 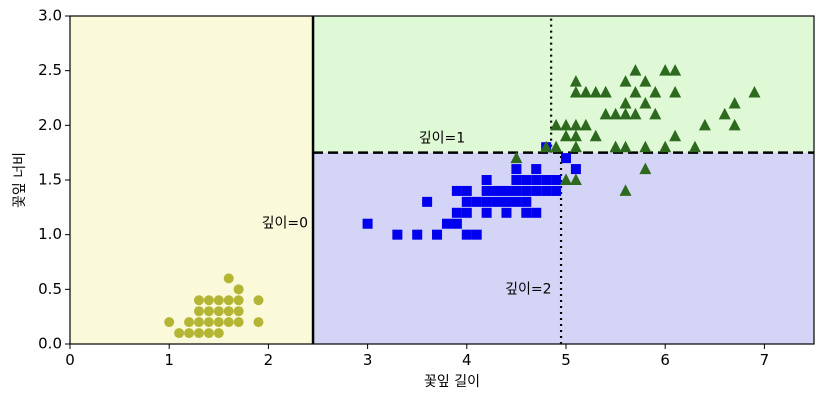 I want to click on x-tick-label: 7, so click(x=765, y=360).